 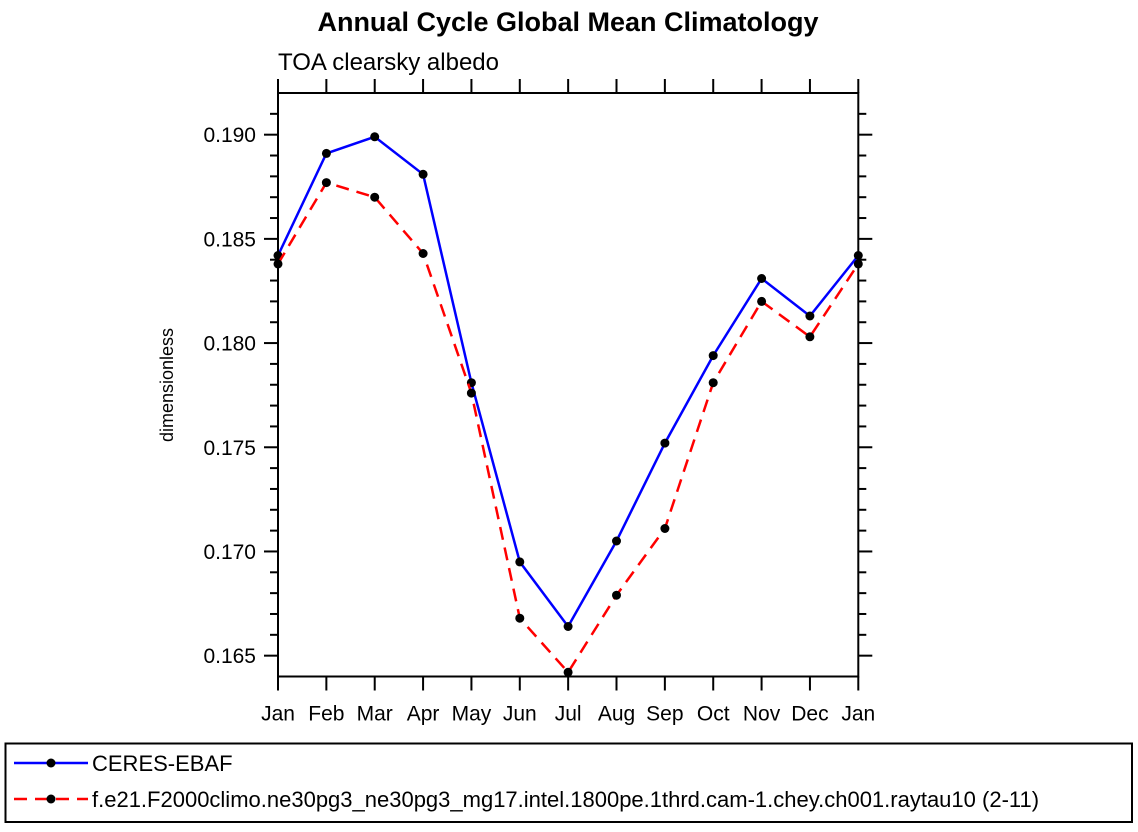 What do you see at coordinates (762, 714) in the screenshot?
I see `x-tick-label: Nov` at bounding box center [762, 714].